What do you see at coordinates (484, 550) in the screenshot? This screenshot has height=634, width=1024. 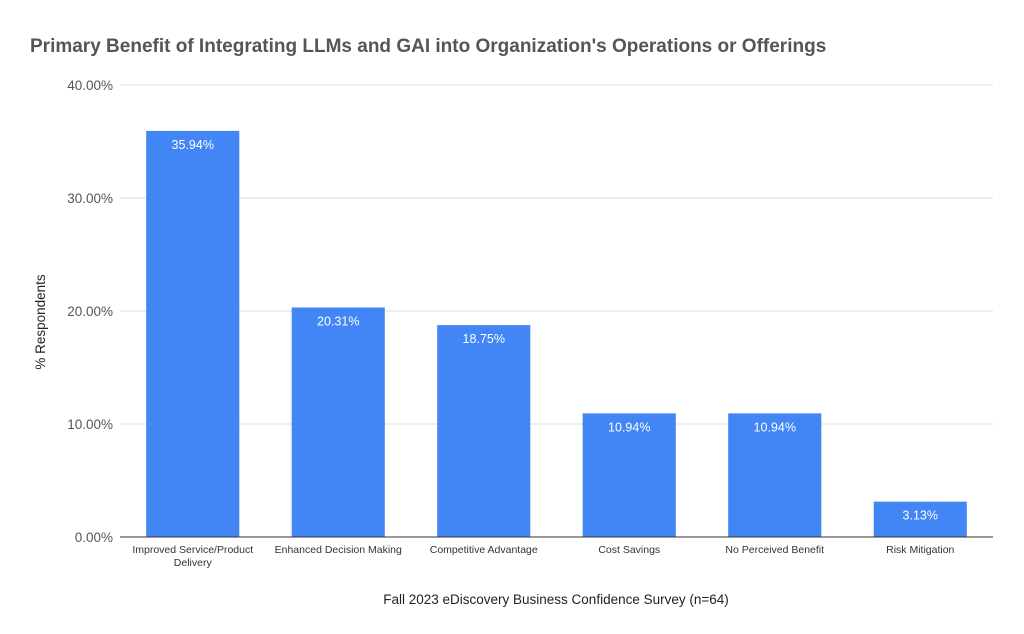 I see `x-tick-label: Competitive Advantage` at bounding box center [484, 550].